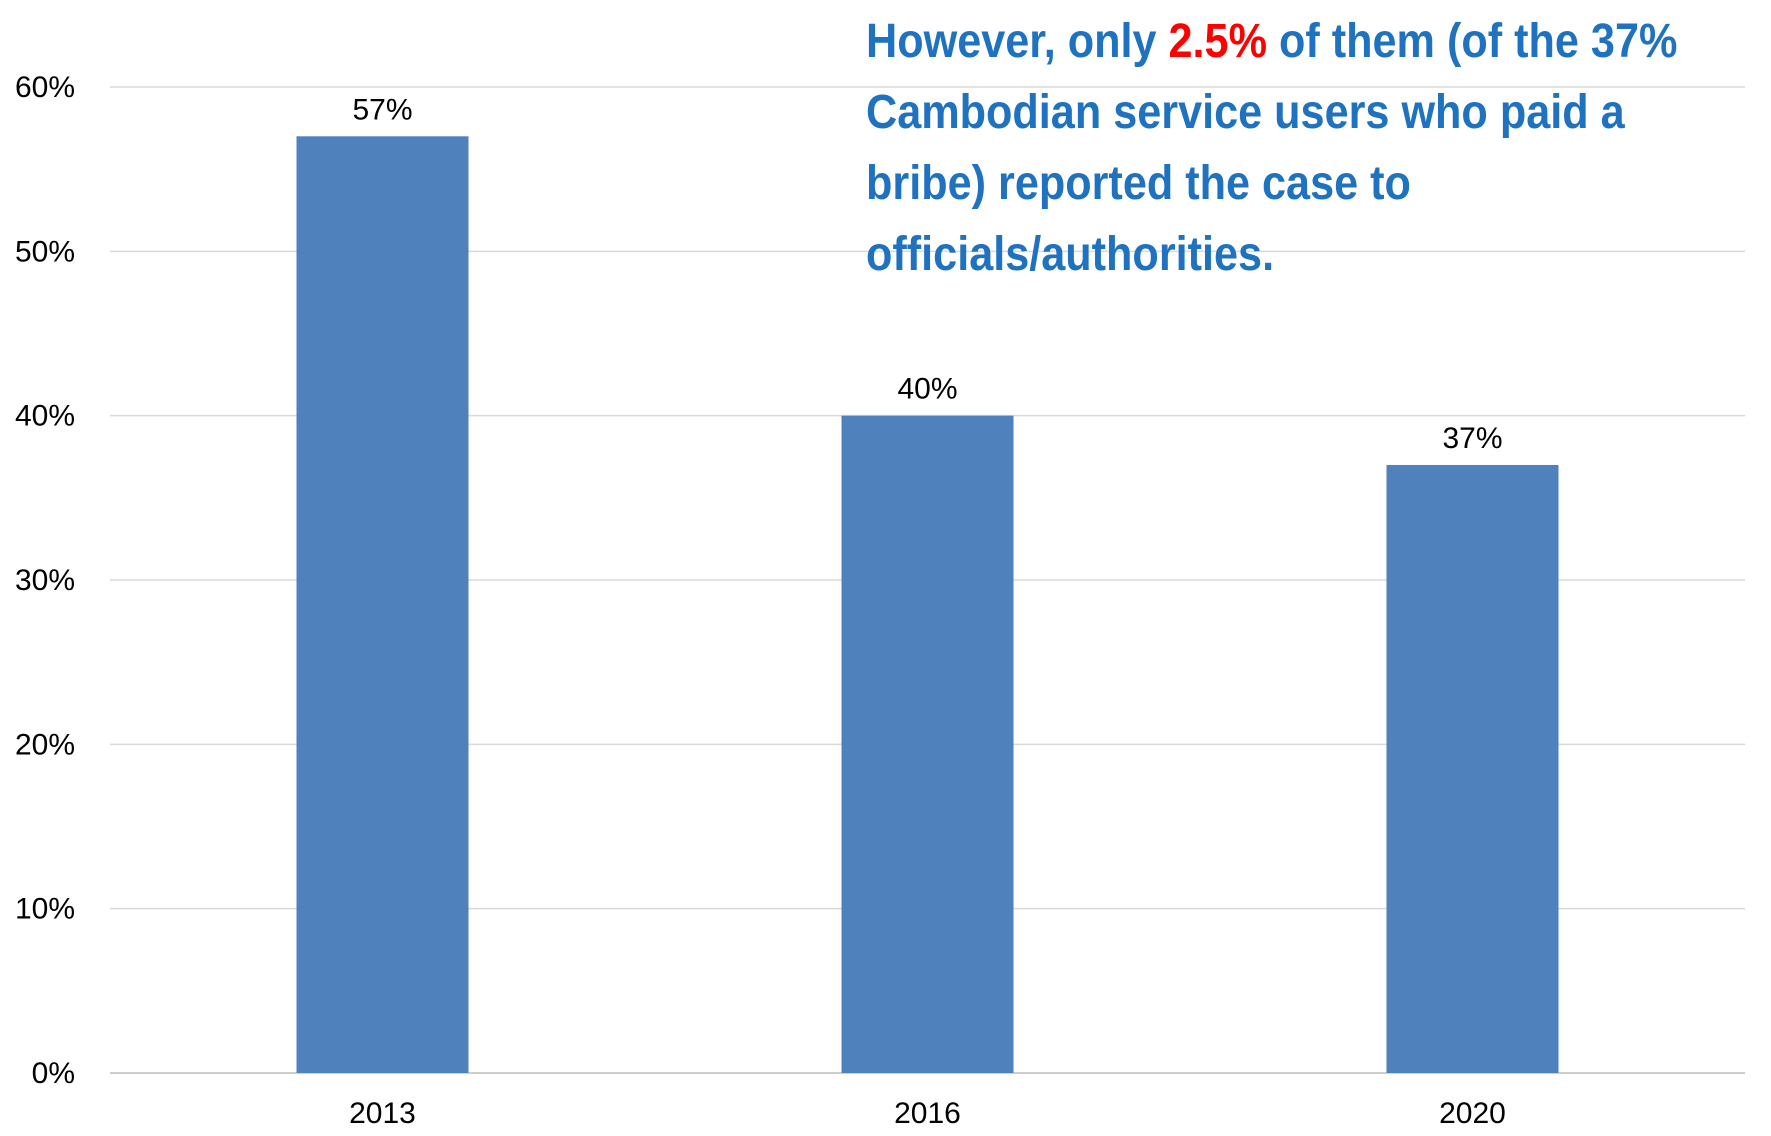 The width and height of the screenshot is (1771, 1136). I want to click on y-tick-label: 60%, so click(45, 87).